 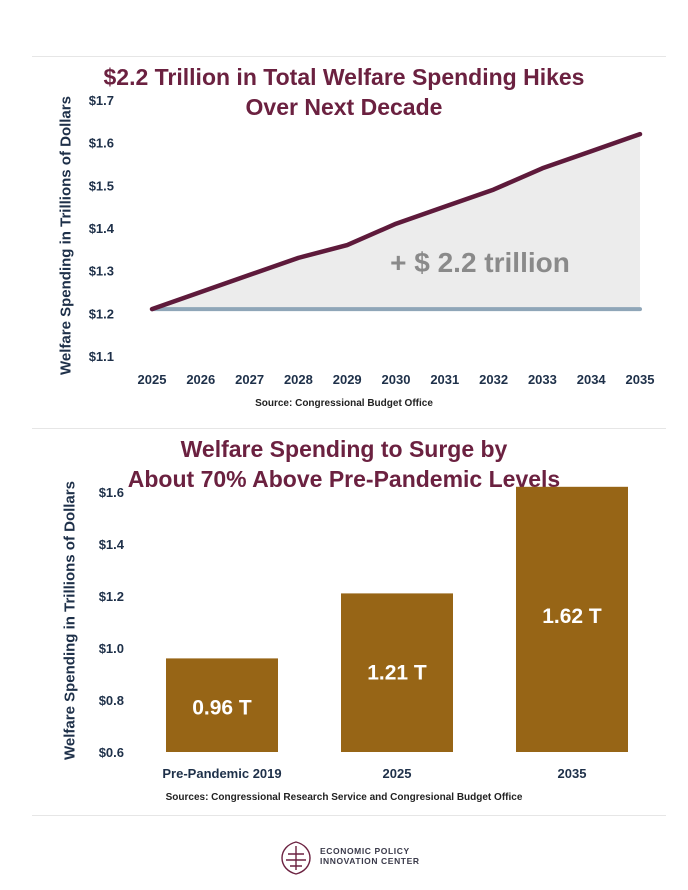 What do you see at coordinates (111, 492) in the screenshot?
I see `bottom-y-tick-label: $1.6` at bounding box center [111, 492].